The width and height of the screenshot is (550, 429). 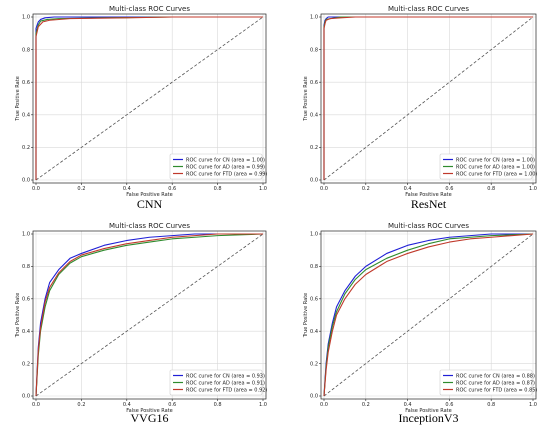 I want to click on legend-entry: ROC curve for AD (area = 0.87), so click(x=495, y=383).